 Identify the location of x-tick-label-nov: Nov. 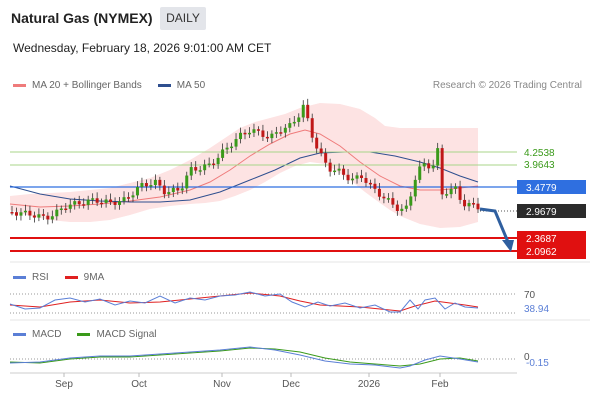
(222, 384).